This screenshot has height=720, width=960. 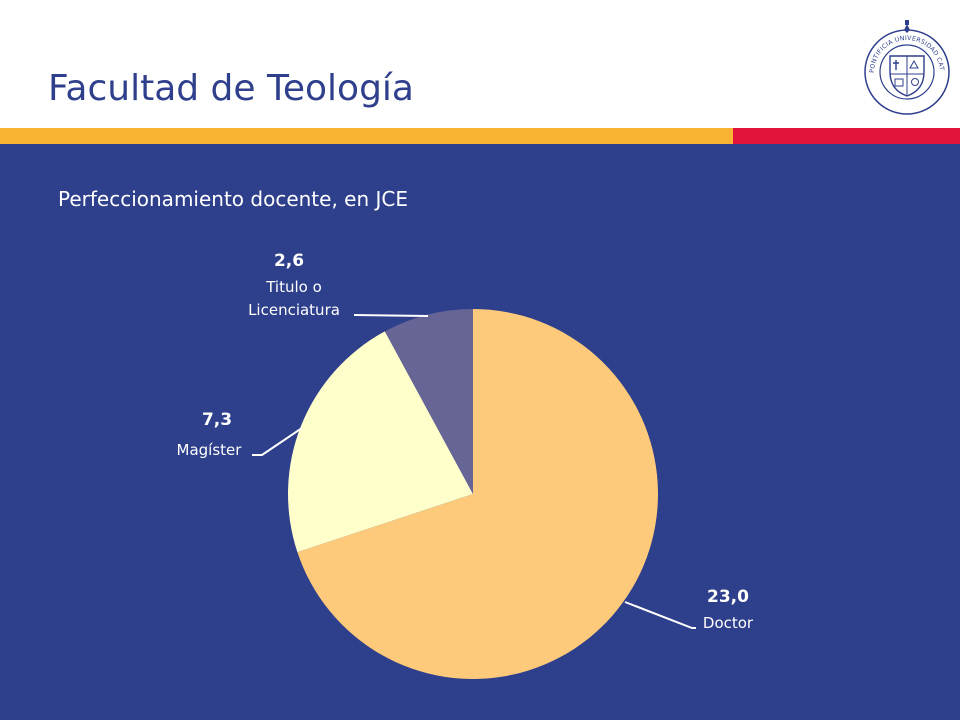 I want to click on data-label-category: Doctor, so click(x=728, y=623).